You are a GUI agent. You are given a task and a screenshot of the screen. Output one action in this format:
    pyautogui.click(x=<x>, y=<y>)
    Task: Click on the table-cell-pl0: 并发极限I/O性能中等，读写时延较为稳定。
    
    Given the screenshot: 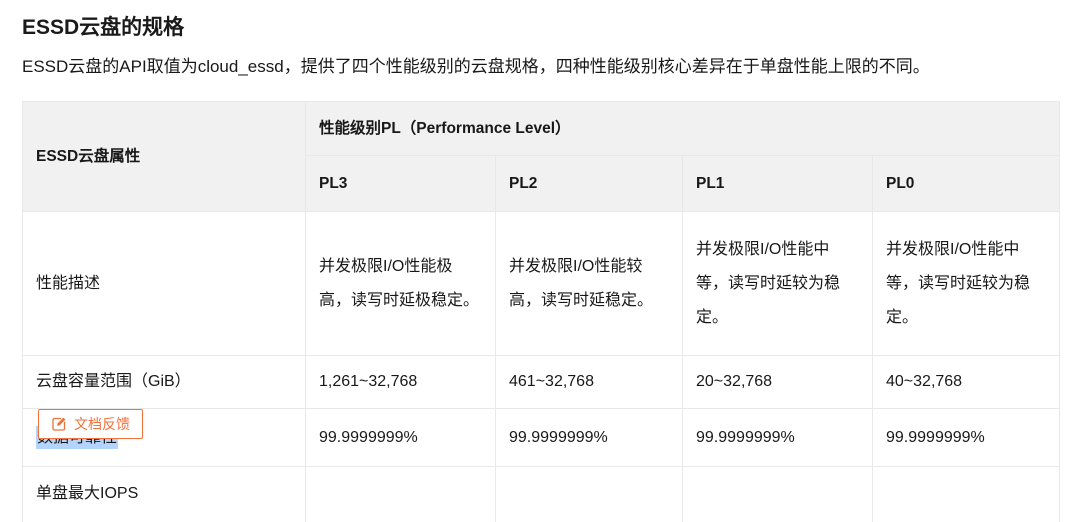 What is the action you would take?
    pyautogui.click(x=966, y=283)
    